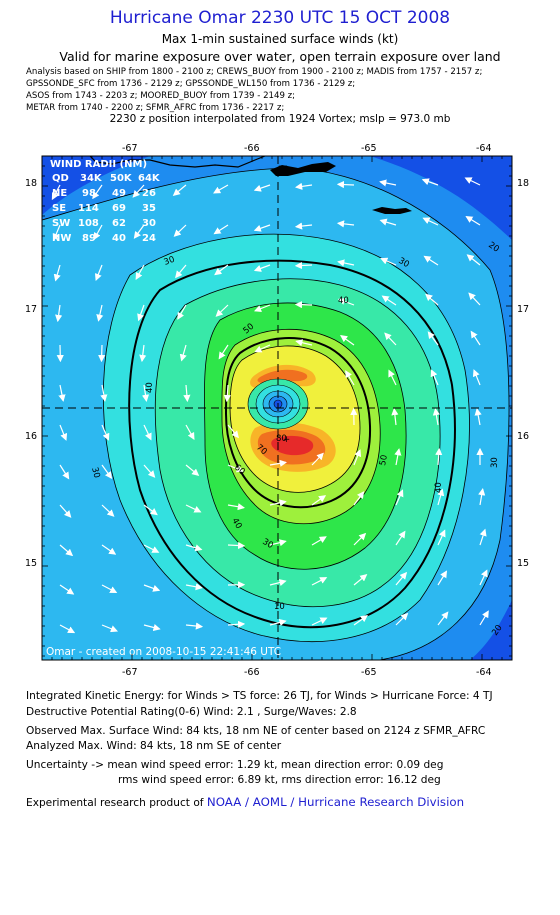 The width and height of the screenshot is (560, 915). What do you see at coordinates (523, 436) in the screenshot?
I see `lat-tick-label: 16` at bounding box center [523, 436].